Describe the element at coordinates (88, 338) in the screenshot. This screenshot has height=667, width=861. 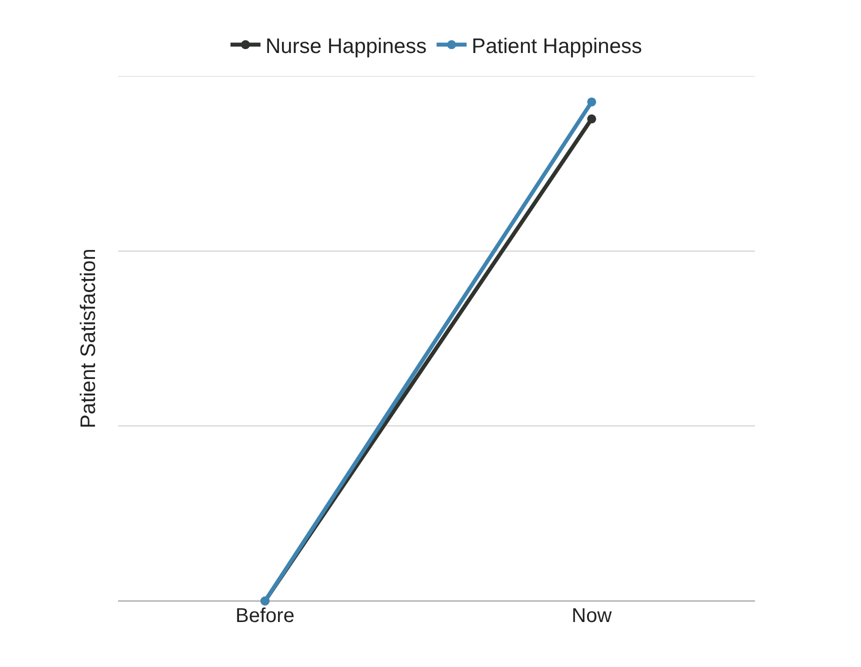
I see `y-axis-title: Patient Satisfaction` at that location.